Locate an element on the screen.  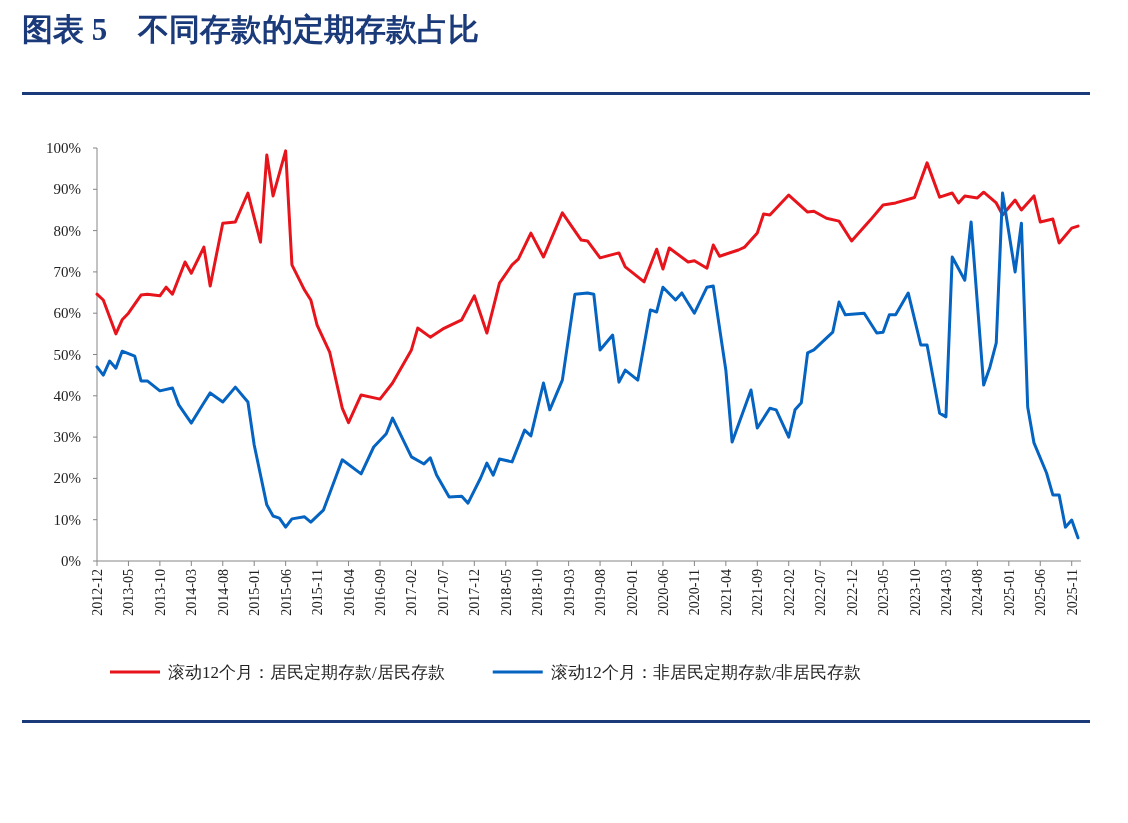
x-tick-label: 2021-04 is located at coordinates (726, 592).